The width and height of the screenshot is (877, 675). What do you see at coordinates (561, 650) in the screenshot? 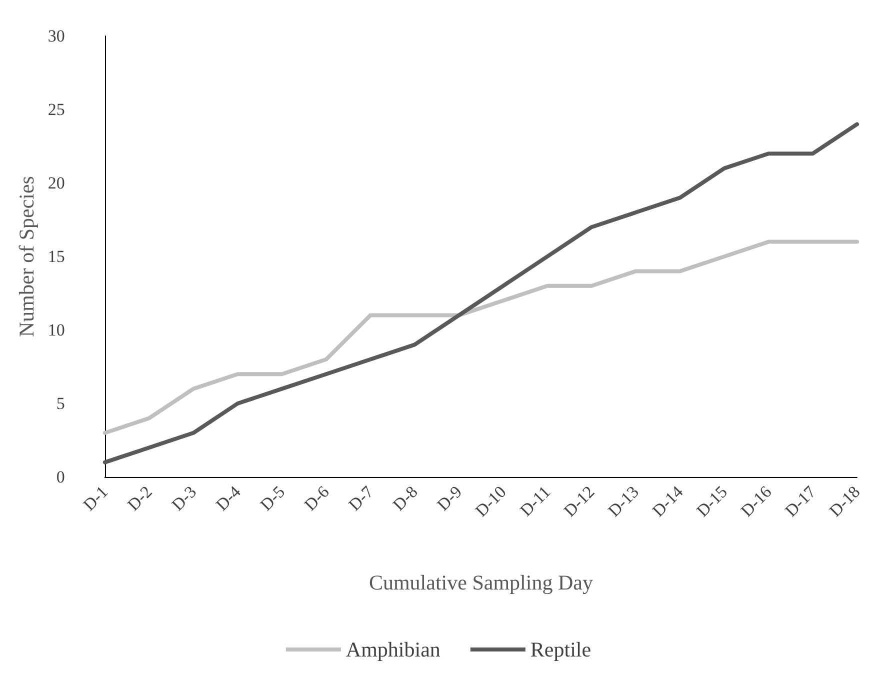
I see `legend-label: Reptile` at bounding box center [561, 650].